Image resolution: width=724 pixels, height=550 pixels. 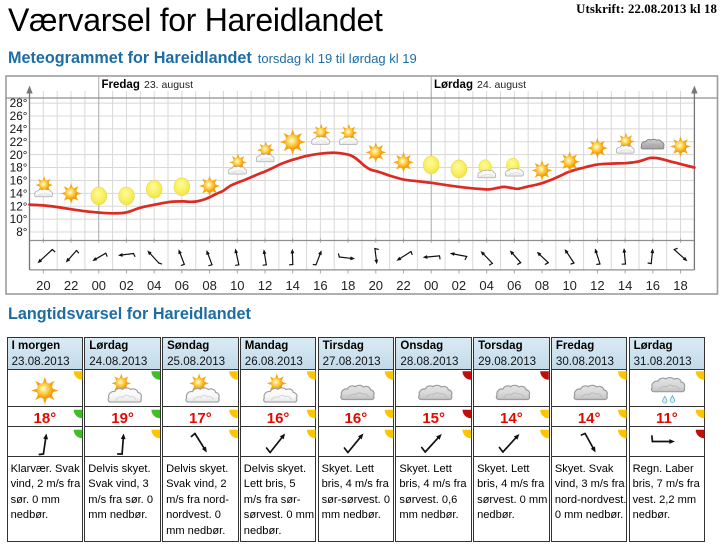 What do you see at coordinates (453, 85) in the screenshot?
I see `svg-text: Lørdag` at bounding box center [453, 85].